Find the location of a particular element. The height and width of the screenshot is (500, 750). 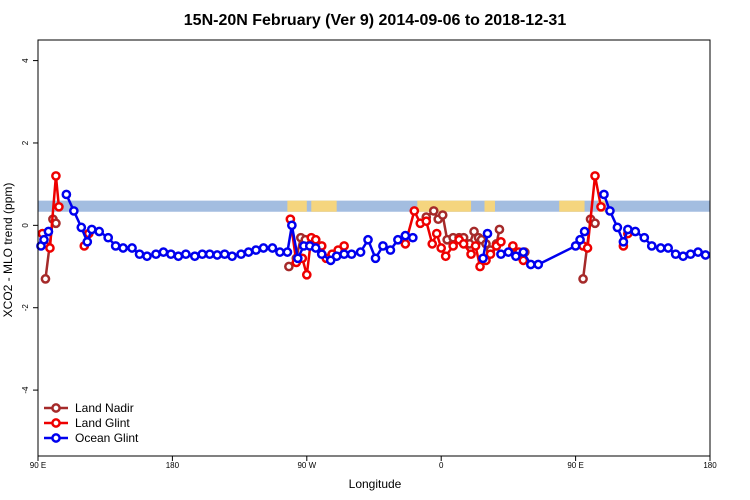

legend-label: Land Nadir is located at coordinates (104, 408).